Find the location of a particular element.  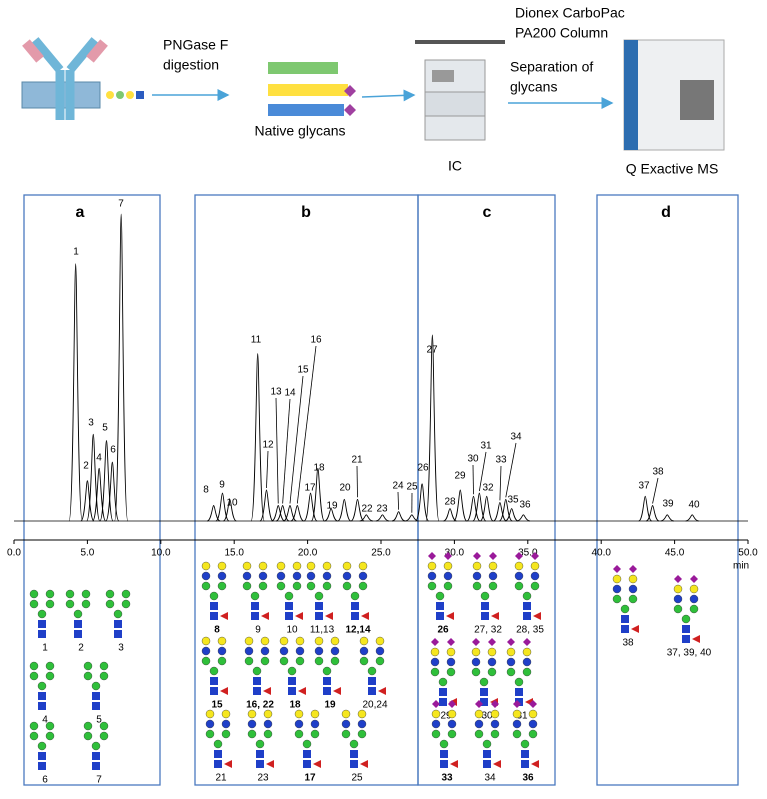

glycan-label: 17 is located at coordinates (310, 778).